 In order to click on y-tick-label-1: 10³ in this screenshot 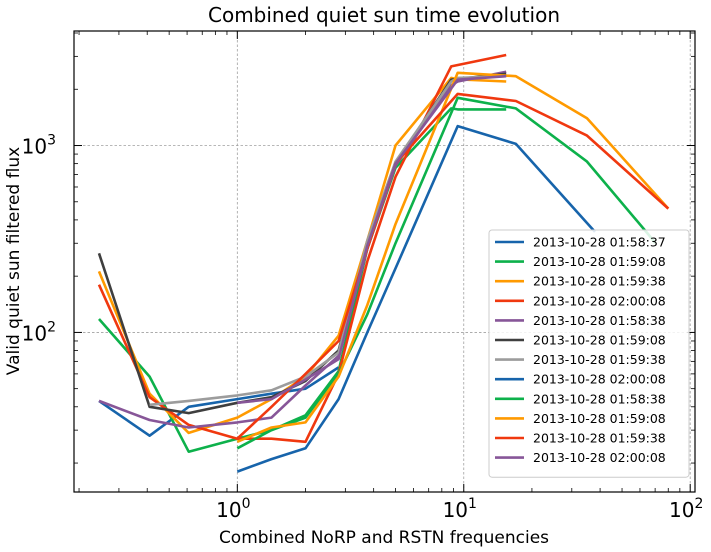, I will do `click(39, 146)`.